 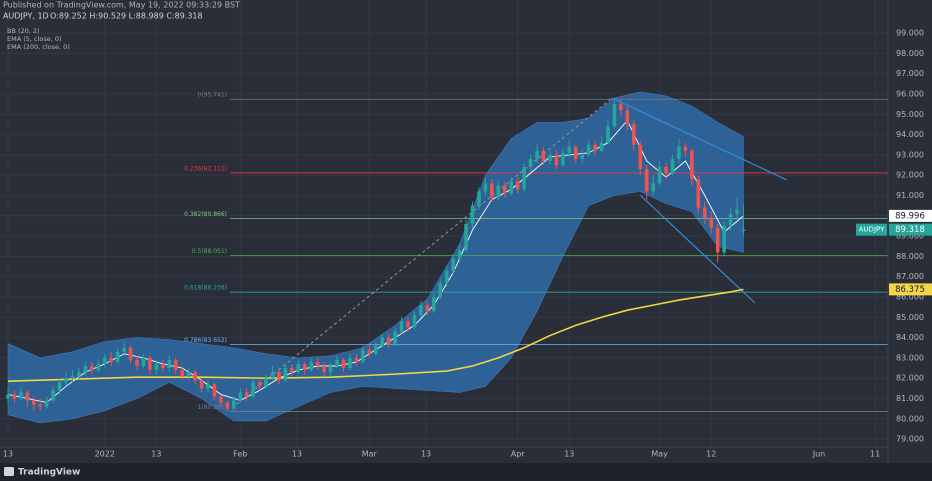 What do you see at coordinates (213, 407) in the screenshot?
I see `fib-label: 1(80.361)` at bounding box center [213, 407].